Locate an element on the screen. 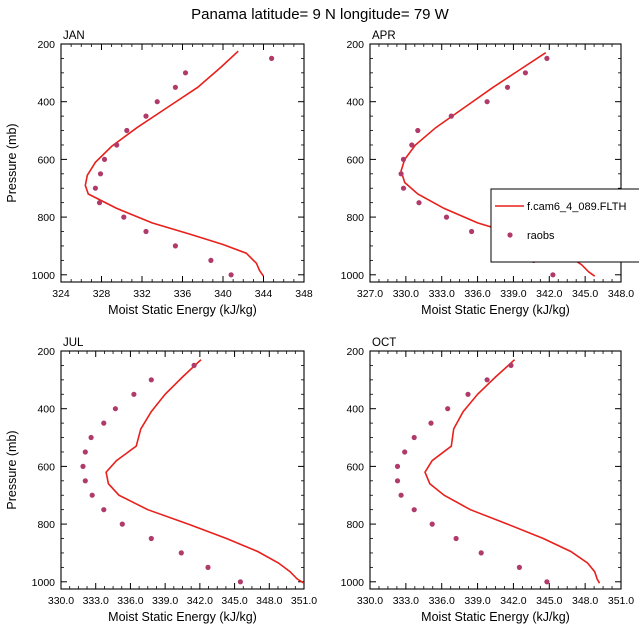  x-tick-label: 340 is located at coordinates (223, 294).